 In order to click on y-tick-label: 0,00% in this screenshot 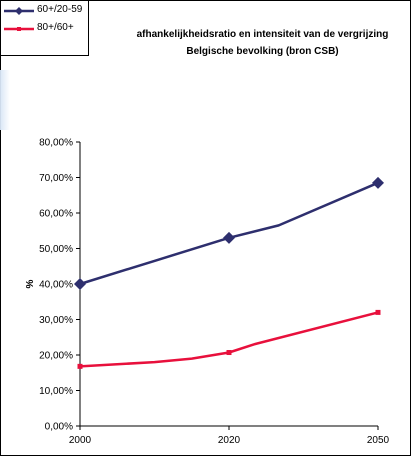, I will do `click(59, 427)`.